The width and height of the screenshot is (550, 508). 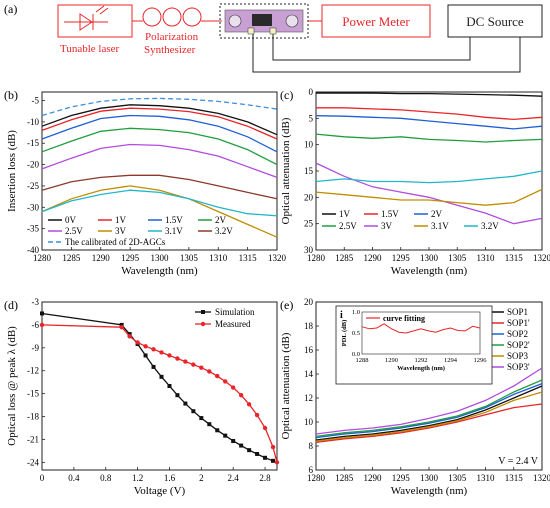 What do you see at coordinates (201, 478) in the screenshot?
I see `x-tick-label: 2` at bounding box center [201, 478].